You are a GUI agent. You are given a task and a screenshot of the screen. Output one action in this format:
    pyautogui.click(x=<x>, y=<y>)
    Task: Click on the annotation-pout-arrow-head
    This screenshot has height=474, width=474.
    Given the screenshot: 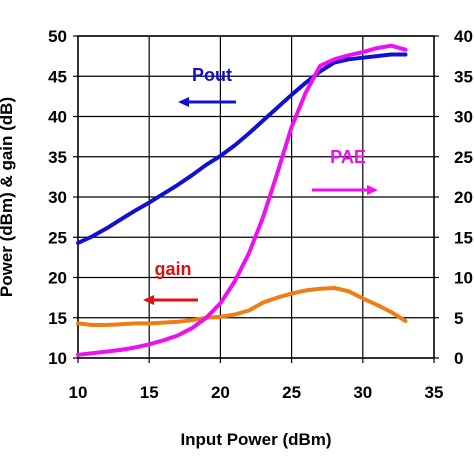 What is the action you would take?
    pyautogui.click(x=183, y=102)
    